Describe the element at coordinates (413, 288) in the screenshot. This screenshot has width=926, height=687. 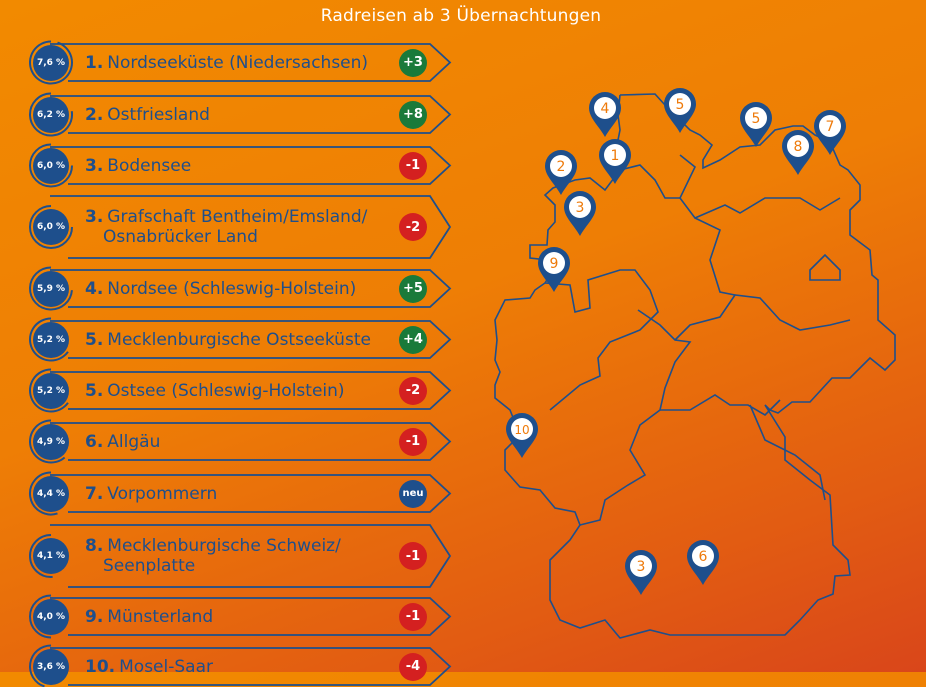
I see `change-badge: +5` at that location.